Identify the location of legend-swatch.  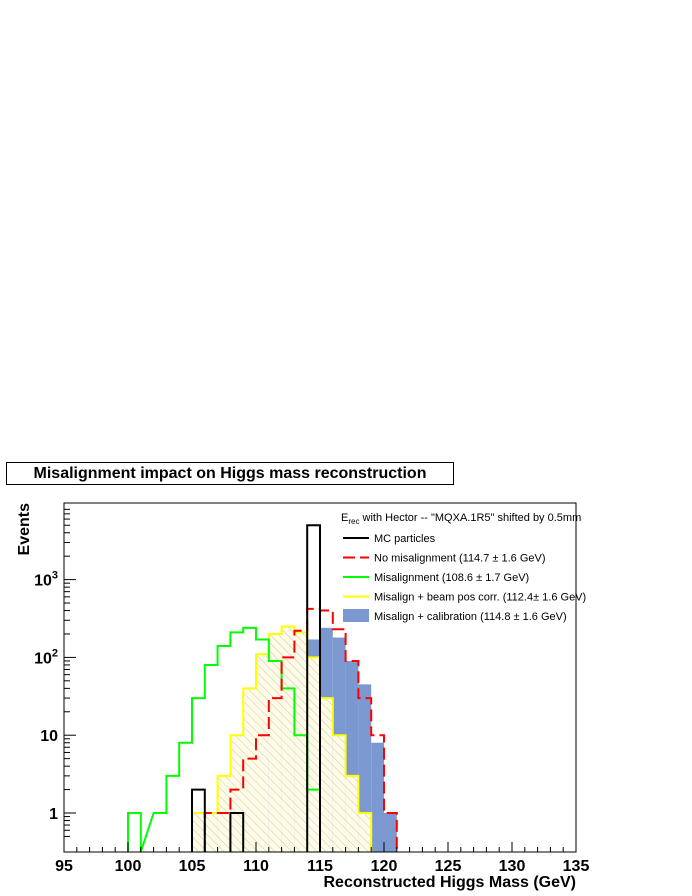
(356, 615).